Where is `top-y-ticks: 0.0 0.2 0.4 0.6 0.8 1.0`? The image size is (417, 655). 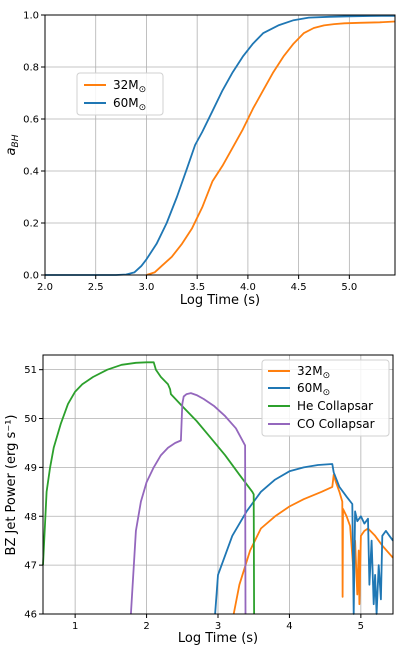 top-y-ticks: 0.0 0.2 0.4 0.6 0.8 1.0 is located at coordinates (34, 146).